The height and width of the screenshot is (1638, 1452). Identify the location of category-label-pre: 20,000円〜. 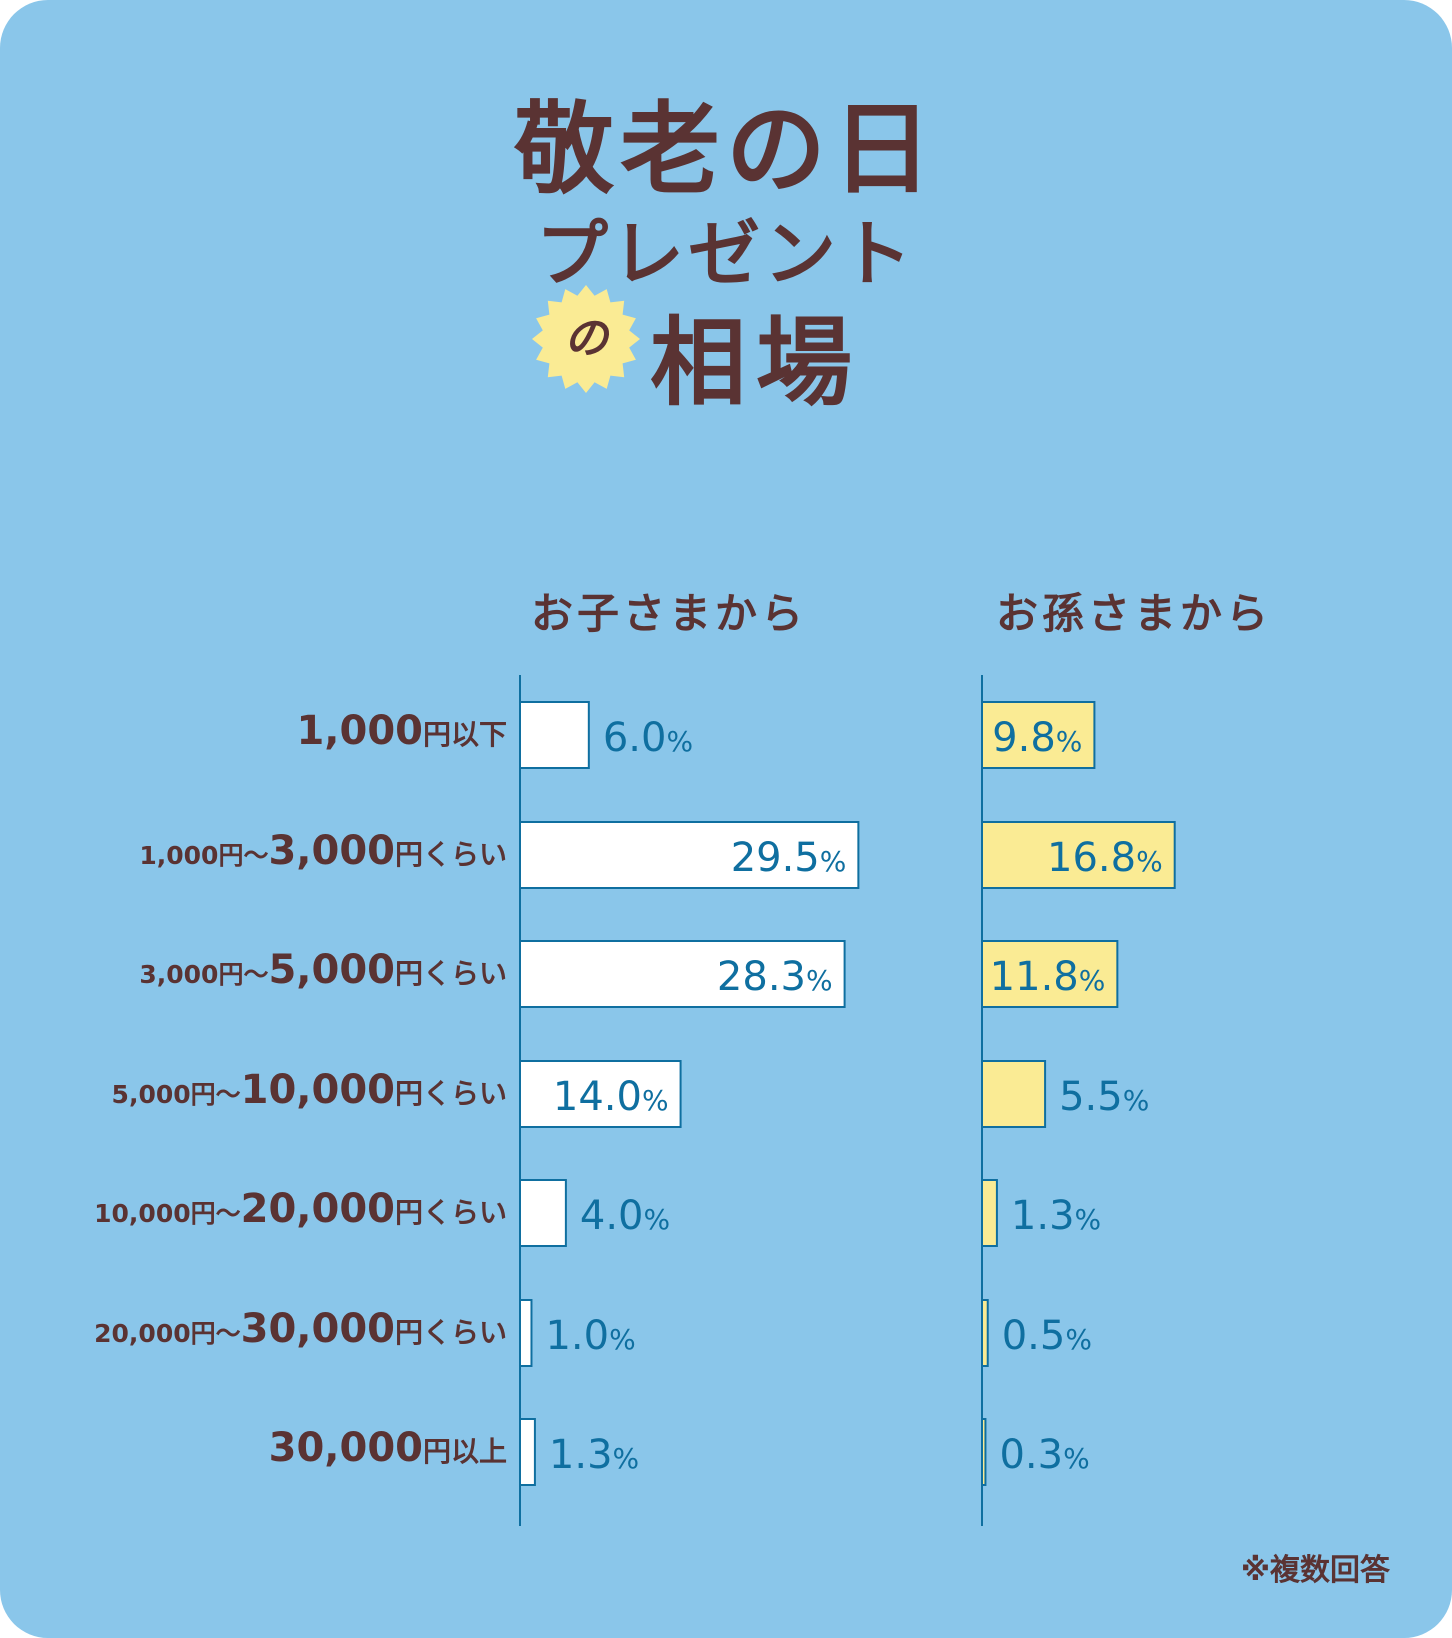
(167, 1333).